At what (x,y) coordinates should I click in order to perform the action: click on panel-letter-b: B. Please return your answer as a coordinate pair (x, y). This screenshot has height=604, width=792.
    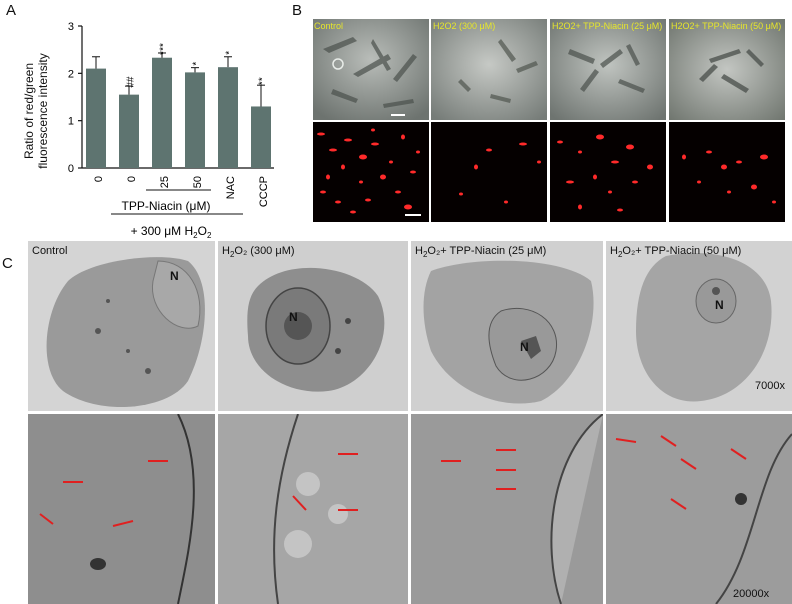
    Looking at the image, I should click on (297, 10).